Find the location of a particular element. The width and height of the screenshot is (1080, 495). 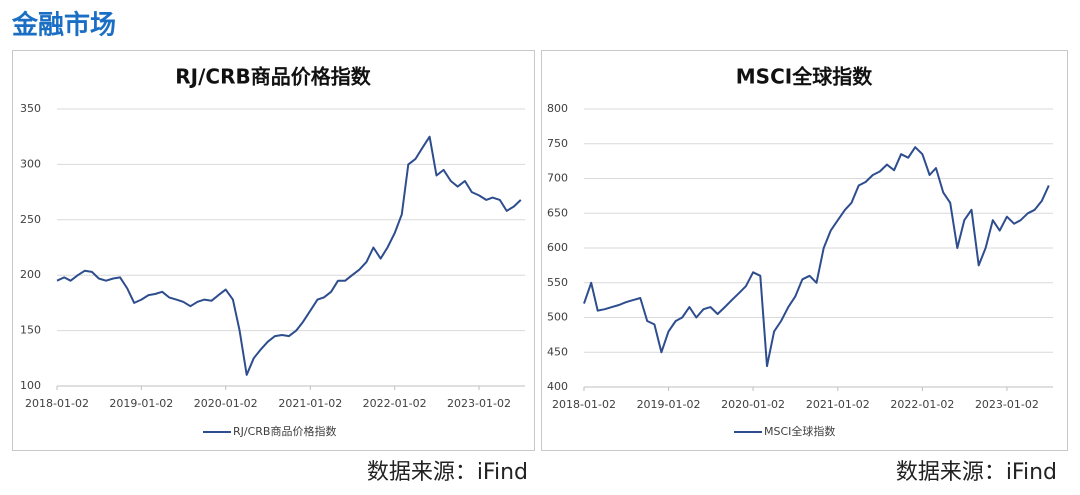

y-tick-label: 450 is located at coordinates (557, 351).